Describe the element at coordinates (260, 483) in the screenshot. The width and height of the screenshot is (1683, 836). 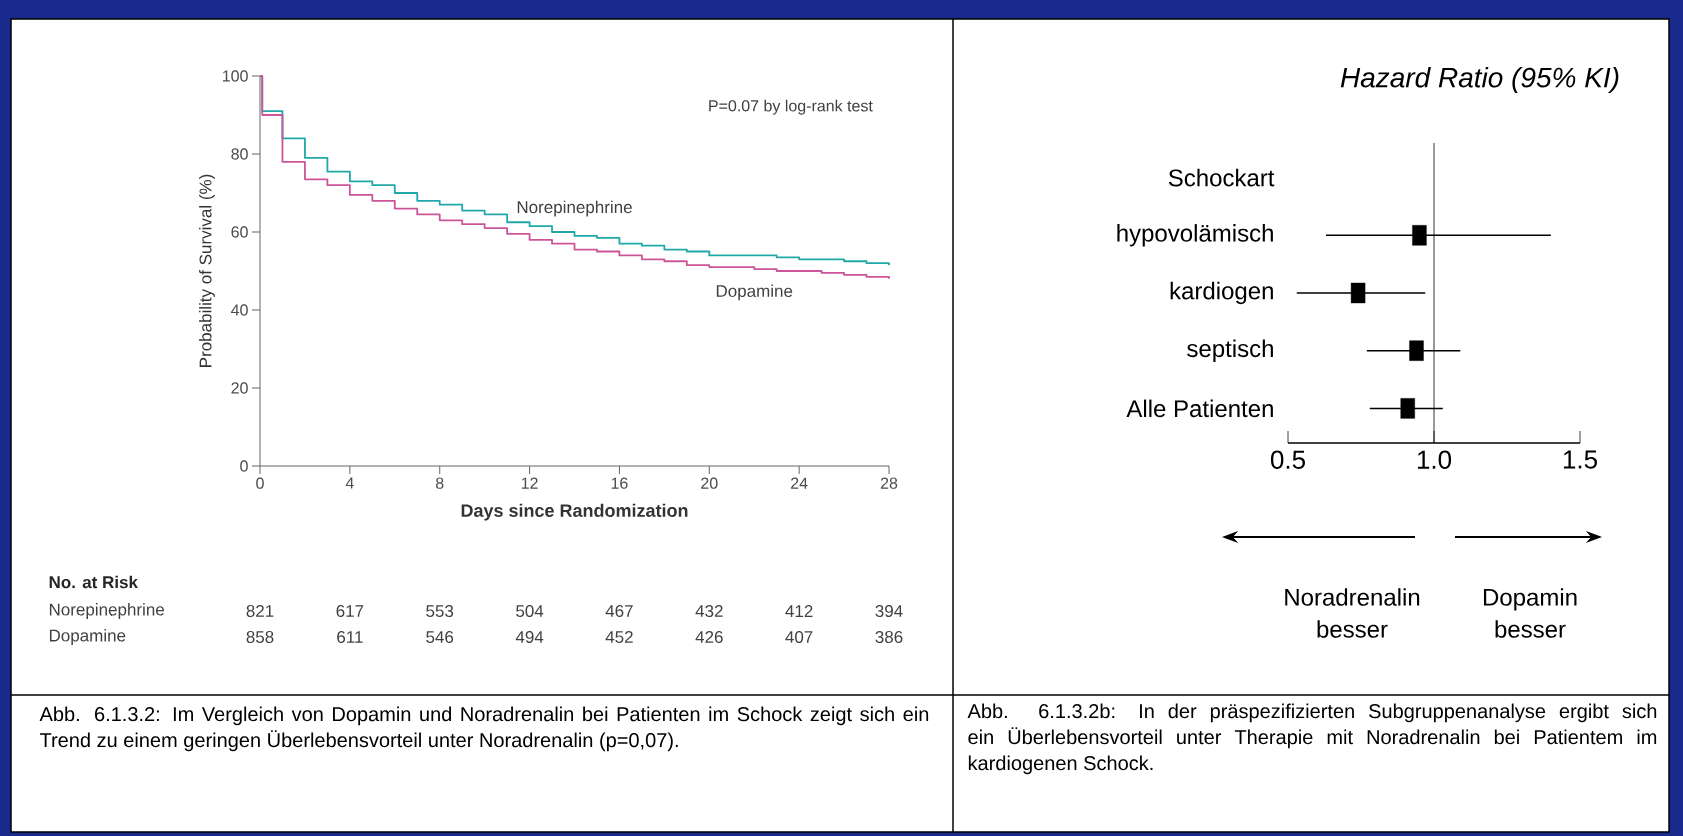
I see `x-tick-label: 0` at that location.